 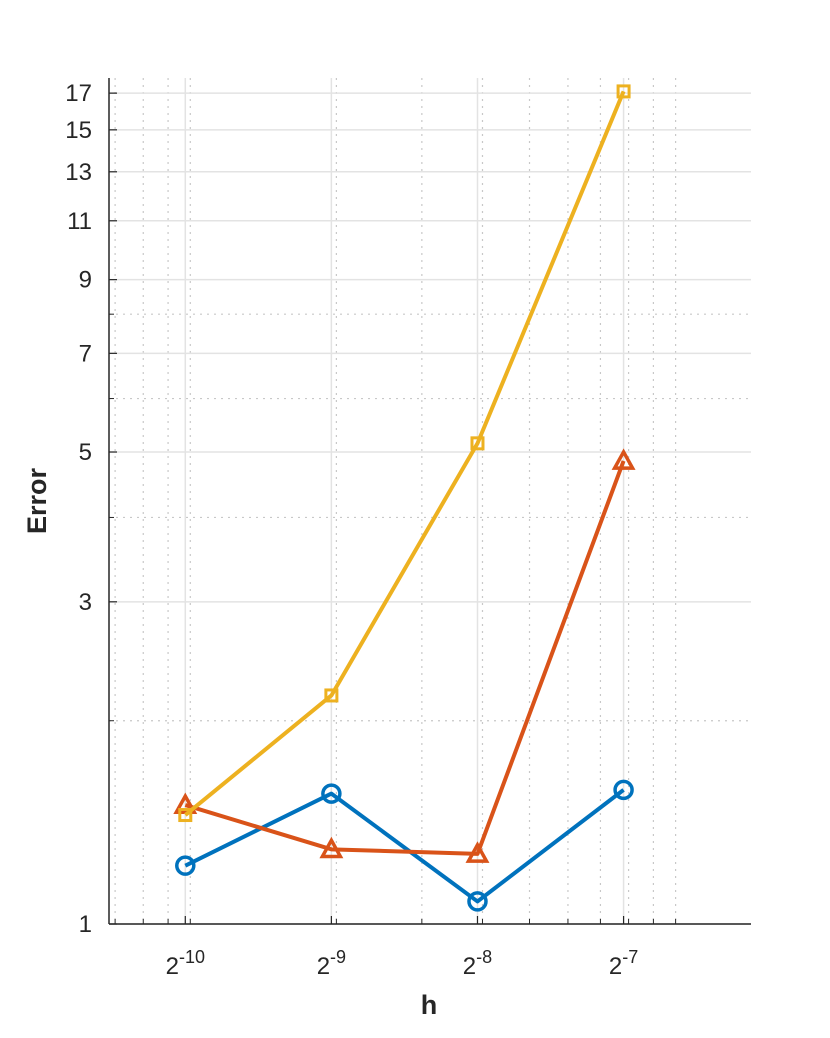 What do you see at coordinates (37, 500) in the screenshot?
I see `y-axis-label: Error` at bounding box center [37, 500].